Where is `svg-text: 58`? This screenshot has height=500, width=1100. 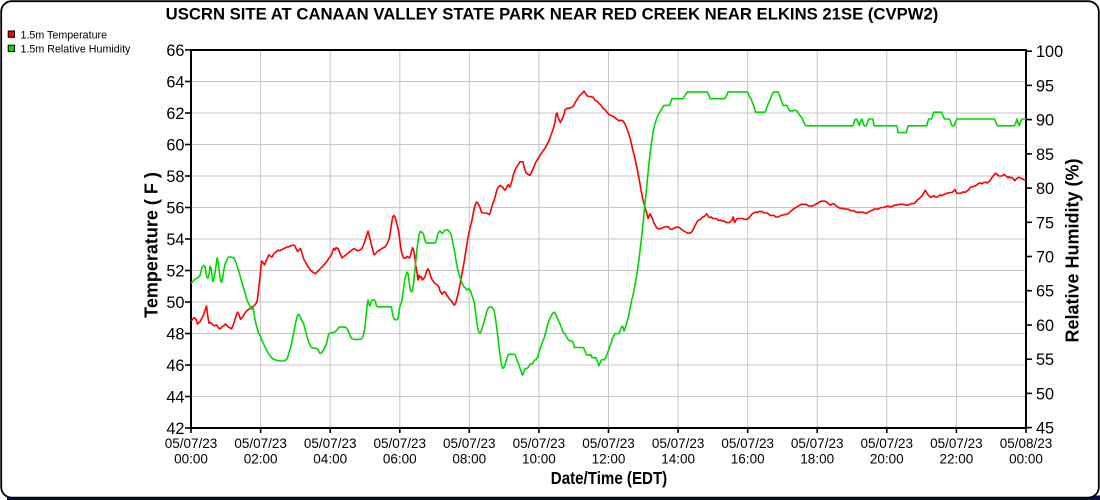
svg-text: 58 is located at coordinates (175, 177).